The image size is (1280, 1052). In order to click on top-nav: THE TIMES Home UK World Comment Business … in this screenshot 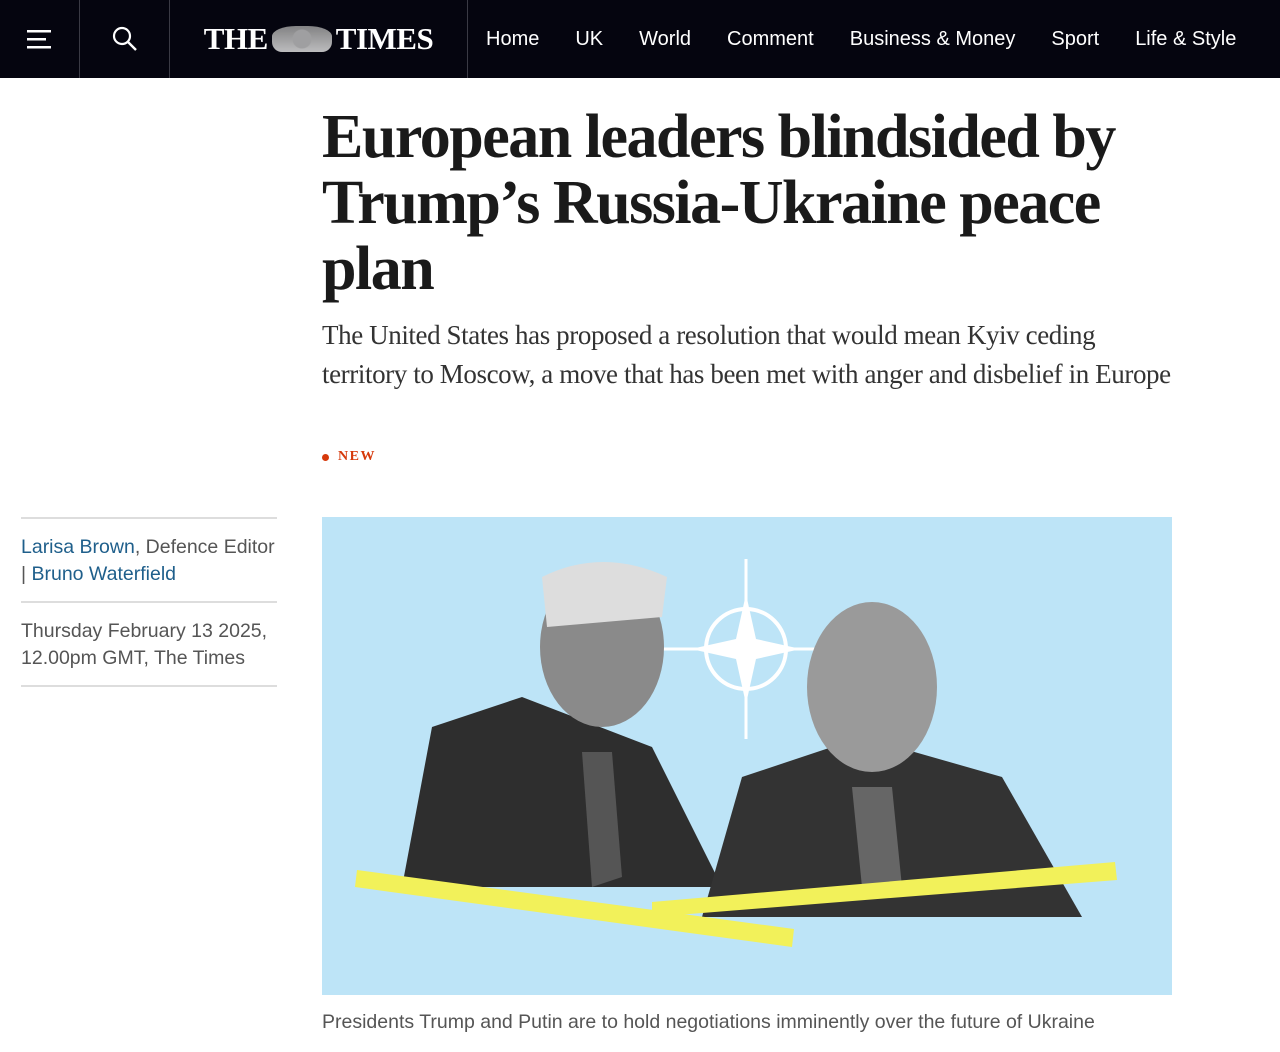, I will do `click(640, 39)`.